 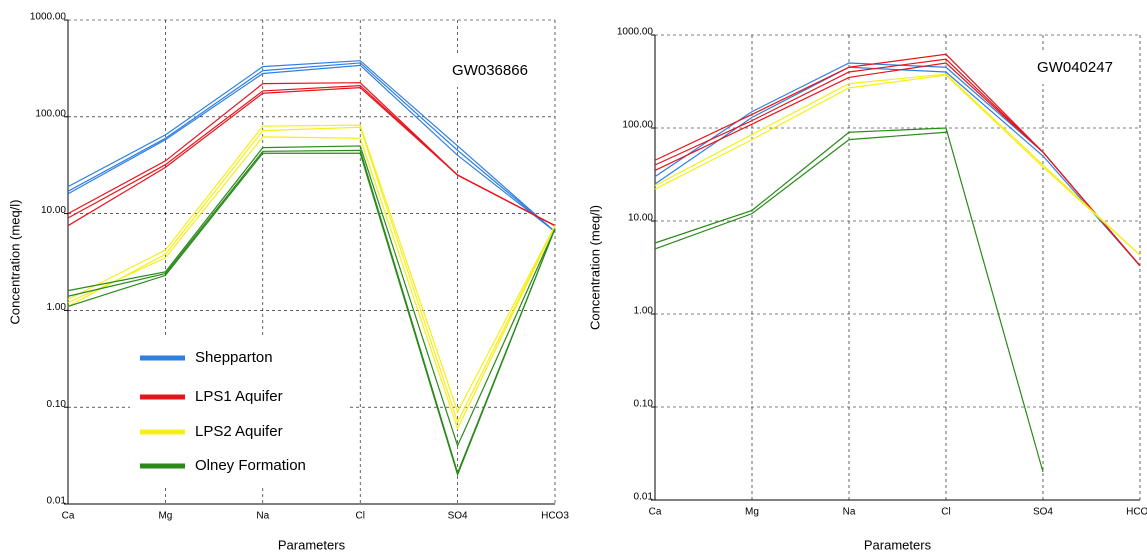 I want to click on legend-label: LPS2 Aquifer, so click(x=239, y=431).